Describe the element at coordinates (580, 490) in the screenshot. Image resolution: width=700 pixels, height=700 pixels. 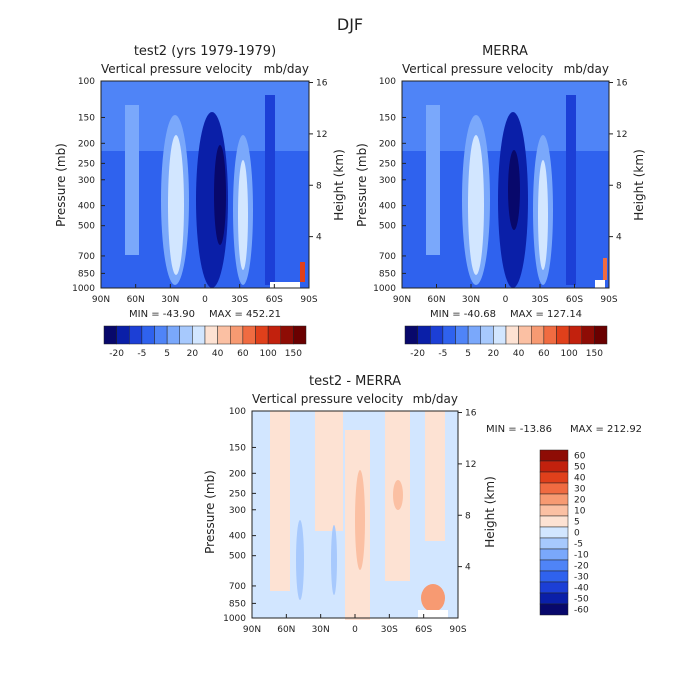
I see `colorbar-tick-label: 30` at that location.